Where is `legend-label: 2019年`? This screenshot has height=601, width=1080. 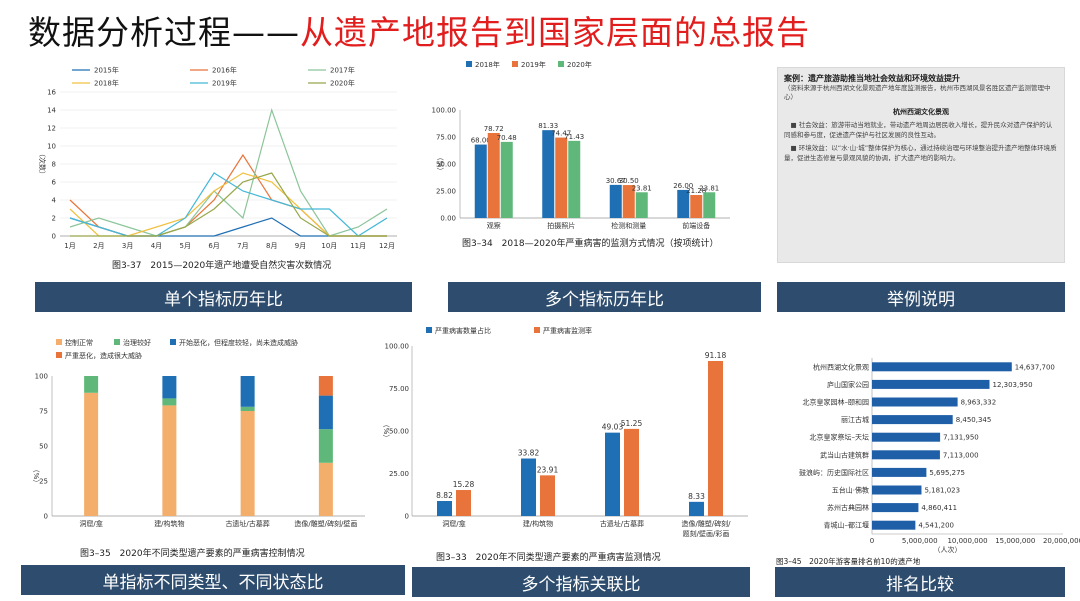 legend-label: 2019年 is located at coordinates (224, 83).